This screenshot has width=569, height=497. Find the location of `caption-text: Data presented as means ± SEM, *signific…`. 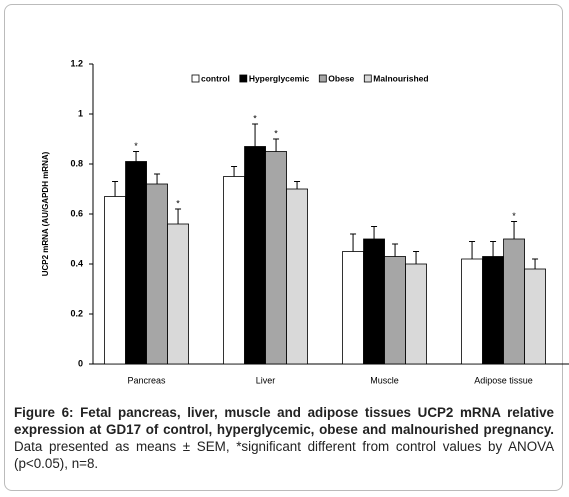

caption-text: Data presented as means ± SEM, *signific… is located at coordinates (284, 455).